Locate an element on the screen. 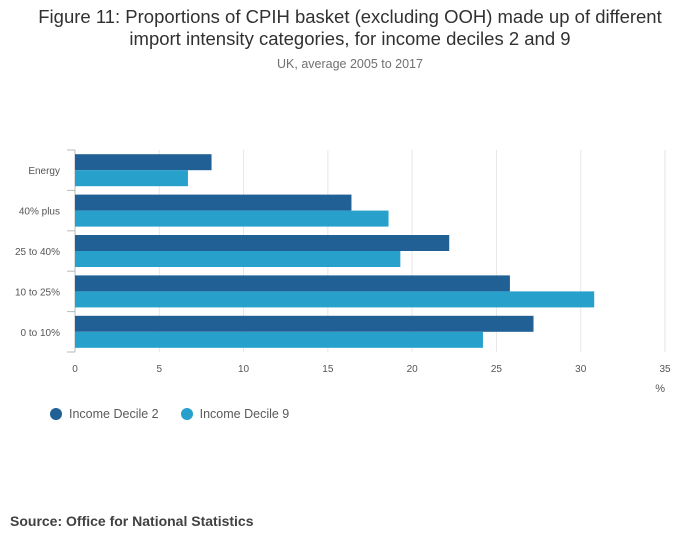 The width and height of the screenshot is (700, 549). y-tick-label: 40% plus is located at coordinates (39, 212).